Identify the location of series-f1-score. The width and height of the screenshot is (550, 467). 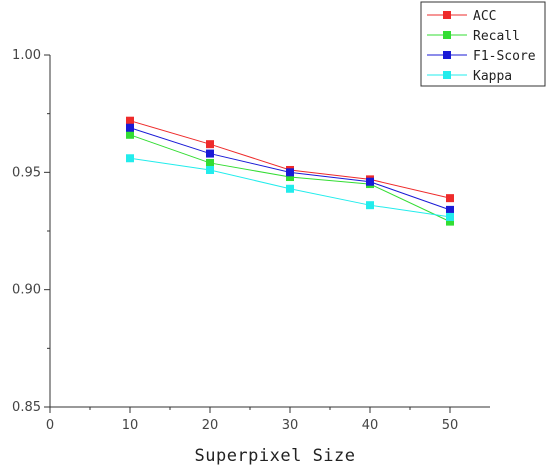
(290, 168).